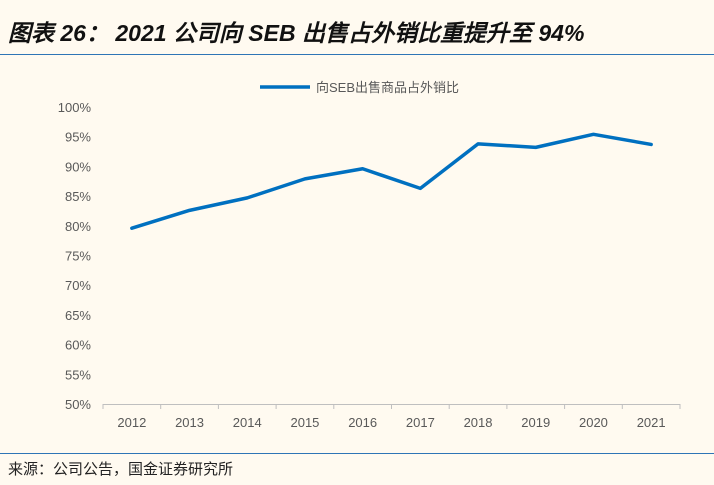  What do you see at coordinates (296, 33) in the screenshot?
I see `figure-title: 图表 26： 2021 公司向 SEB 出售占外销比重提升至 94%` at bounding box center [296, 33].